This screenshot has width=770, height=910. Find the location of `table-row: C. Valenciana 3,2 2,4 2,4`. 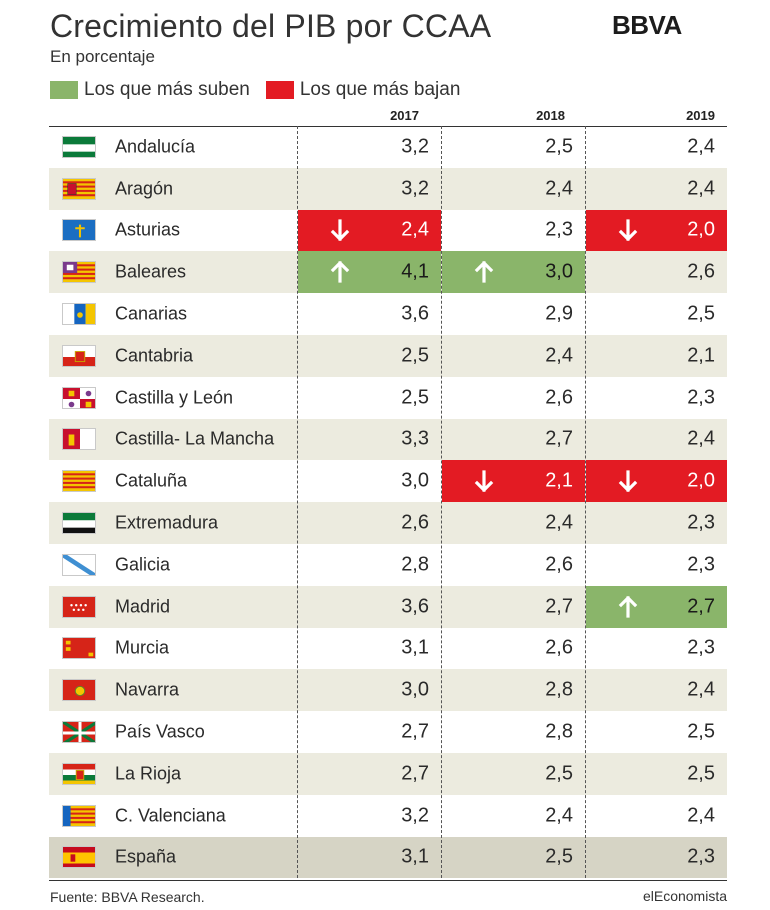

table-row: C. Valenciana 3,2 2,4 2,4 is located at coordinates (388, 816).